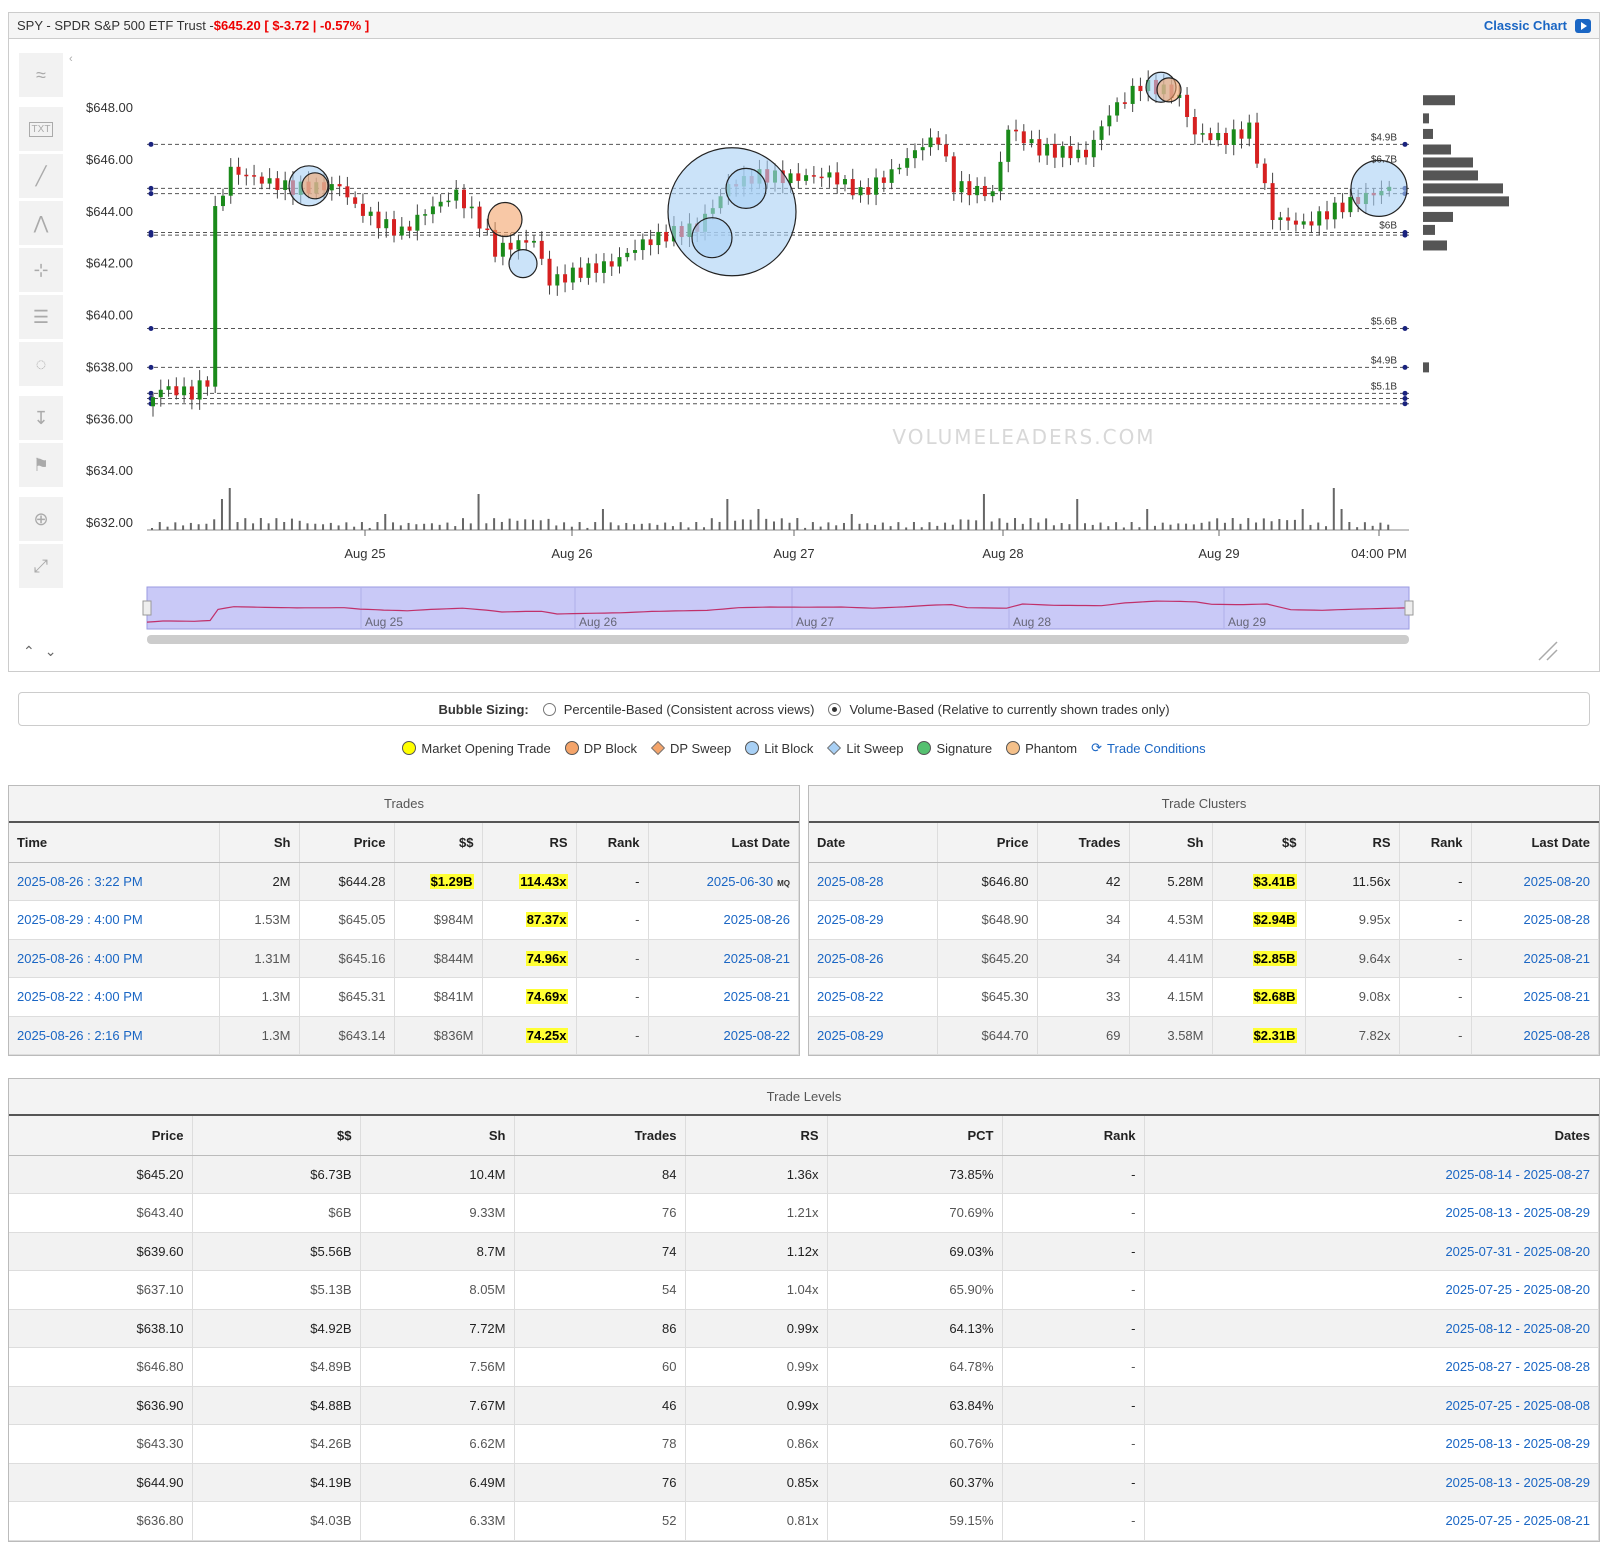 Image resolution: width=1608 pixels, height=1550 pixels. Describe the element at coordinates (850, 997) in the screenshot. I see `cluster-date-link: 2025-08-22` at that location.